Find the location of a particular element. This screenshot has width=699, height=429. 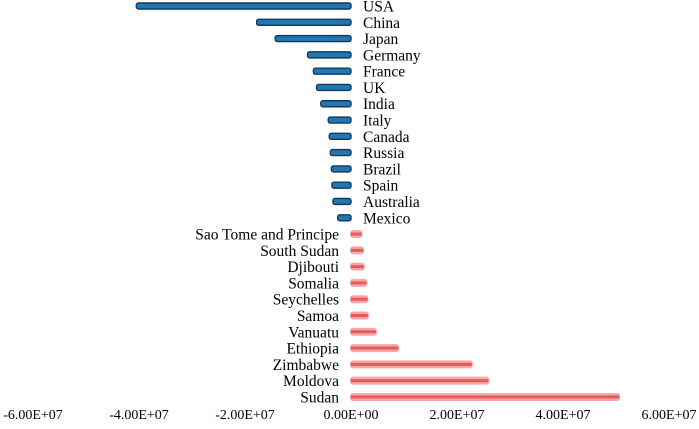

category-label: Somalia is located at coordinates (313, 283).